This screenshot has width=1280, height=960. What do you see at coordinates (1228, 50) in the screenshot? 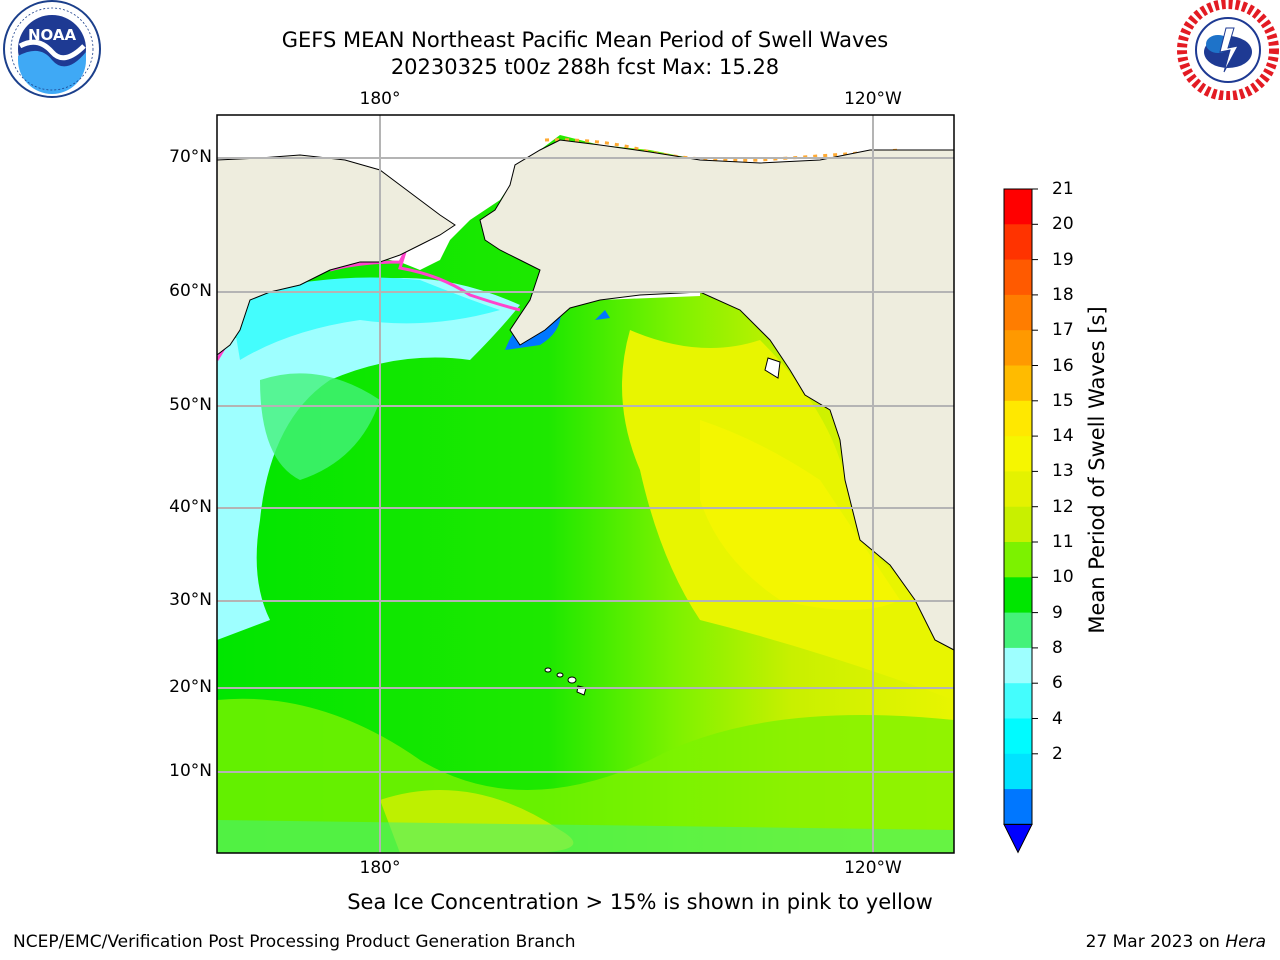
I see `national-weather-service-logo-icon` at bounding box center [1228, 50].